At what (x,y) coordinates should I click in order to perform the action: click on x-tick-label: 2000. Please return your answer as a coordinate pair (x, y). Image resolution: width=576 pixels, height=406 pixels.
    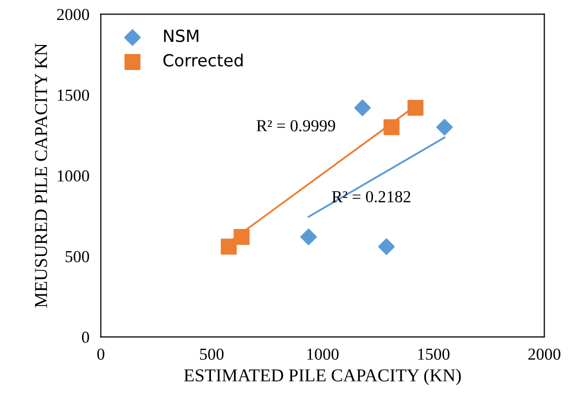
    Looking at the image, I should click on (544, 354).